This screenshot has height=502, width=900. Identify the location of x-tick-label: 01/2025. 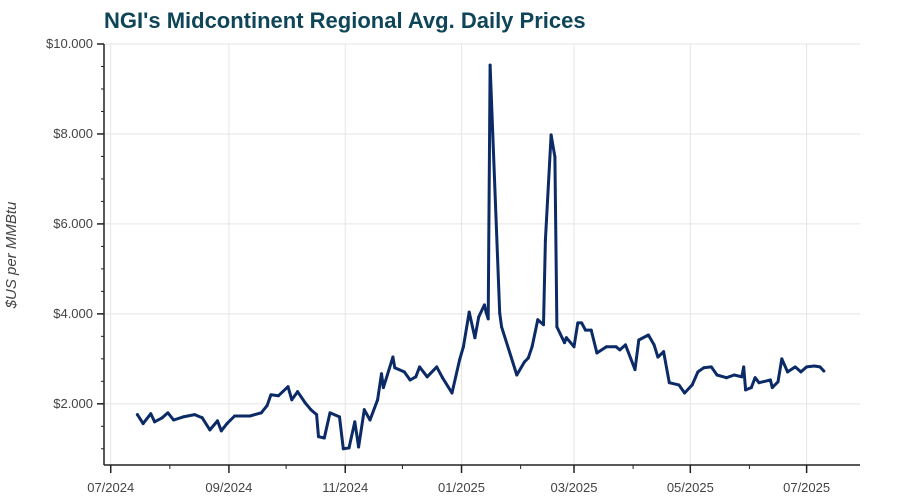
(461, 487).